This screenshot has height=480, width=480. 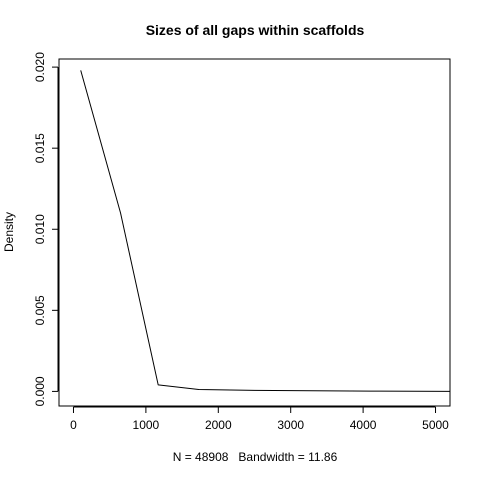 I want to click on x-axis: 0 1000 2000 3000 4000 5000, so click(x=259, y=419).